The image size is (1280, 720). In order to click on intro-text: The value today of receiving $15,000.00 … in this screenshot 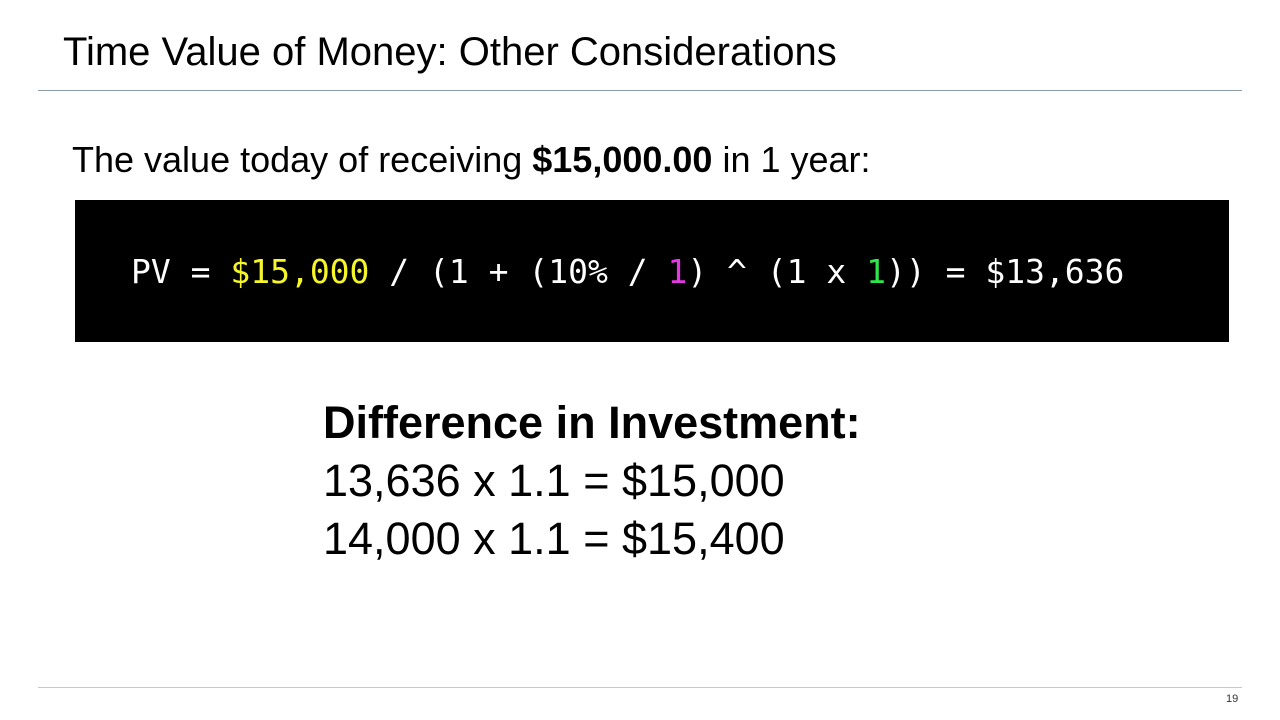, I will do `click(471, 160)`.